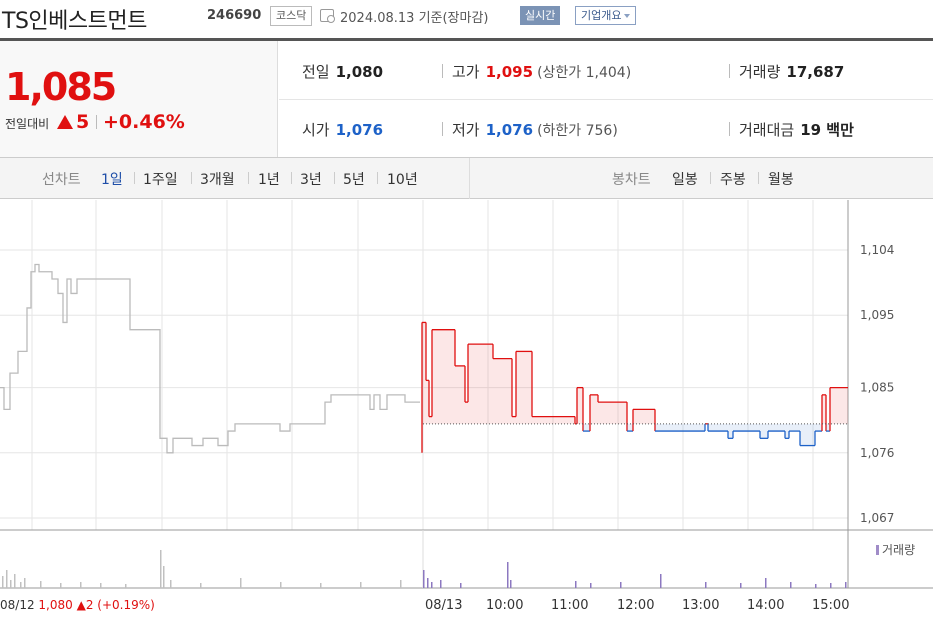 This screenshot has height=641, width=933. I want to click on high-price: 고가 1,095 (상한가 1,404), so click(541, 71).